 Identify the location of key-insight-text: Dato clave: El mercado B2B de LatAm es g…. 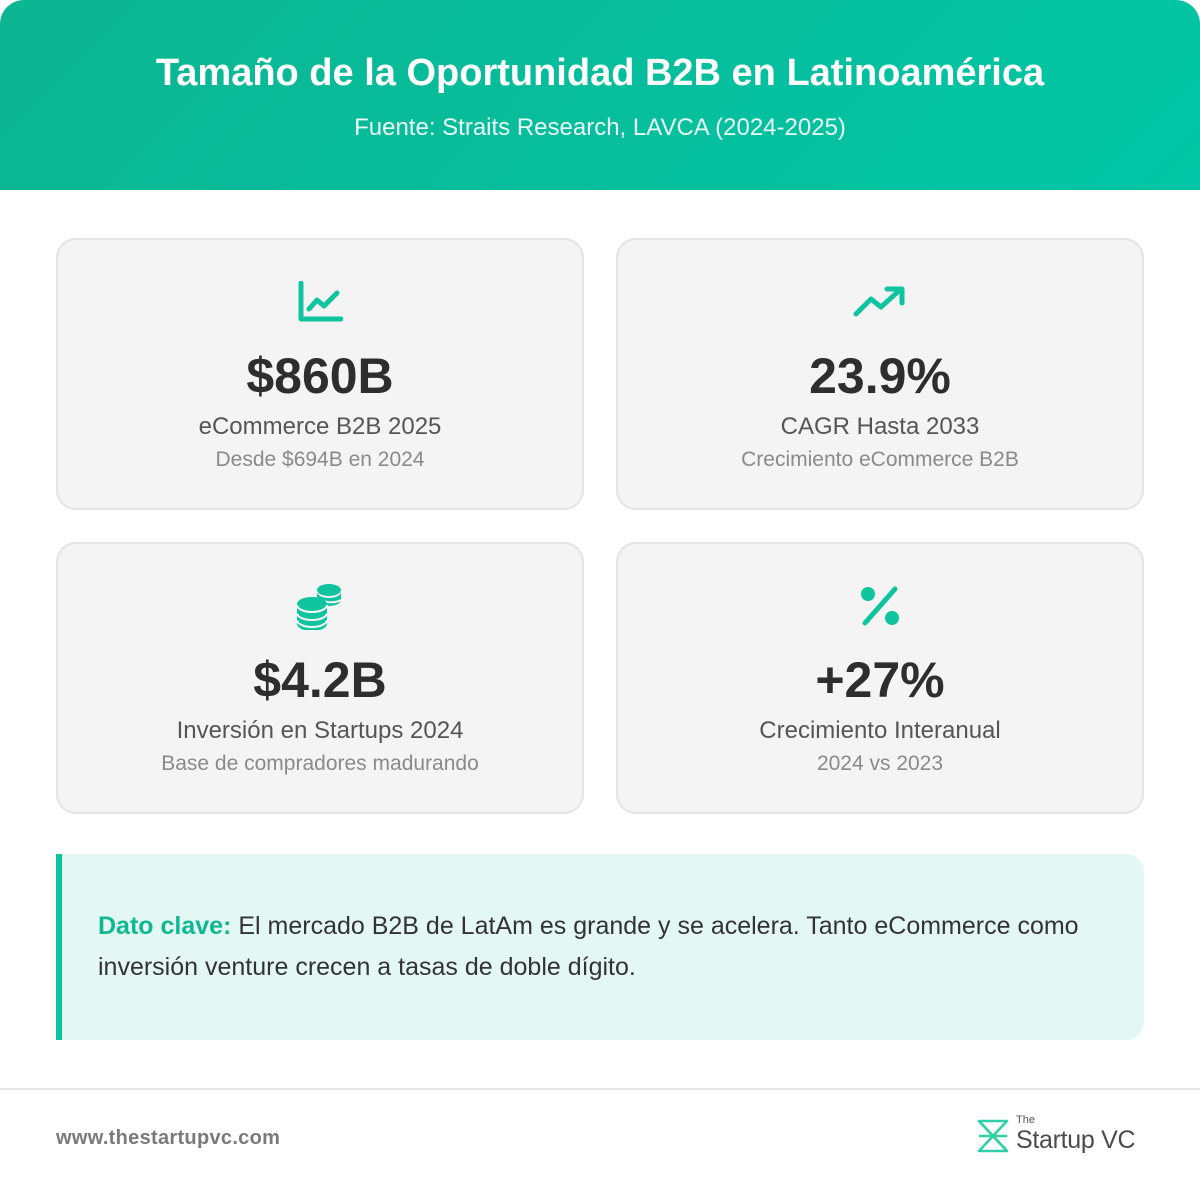
(598, 947).